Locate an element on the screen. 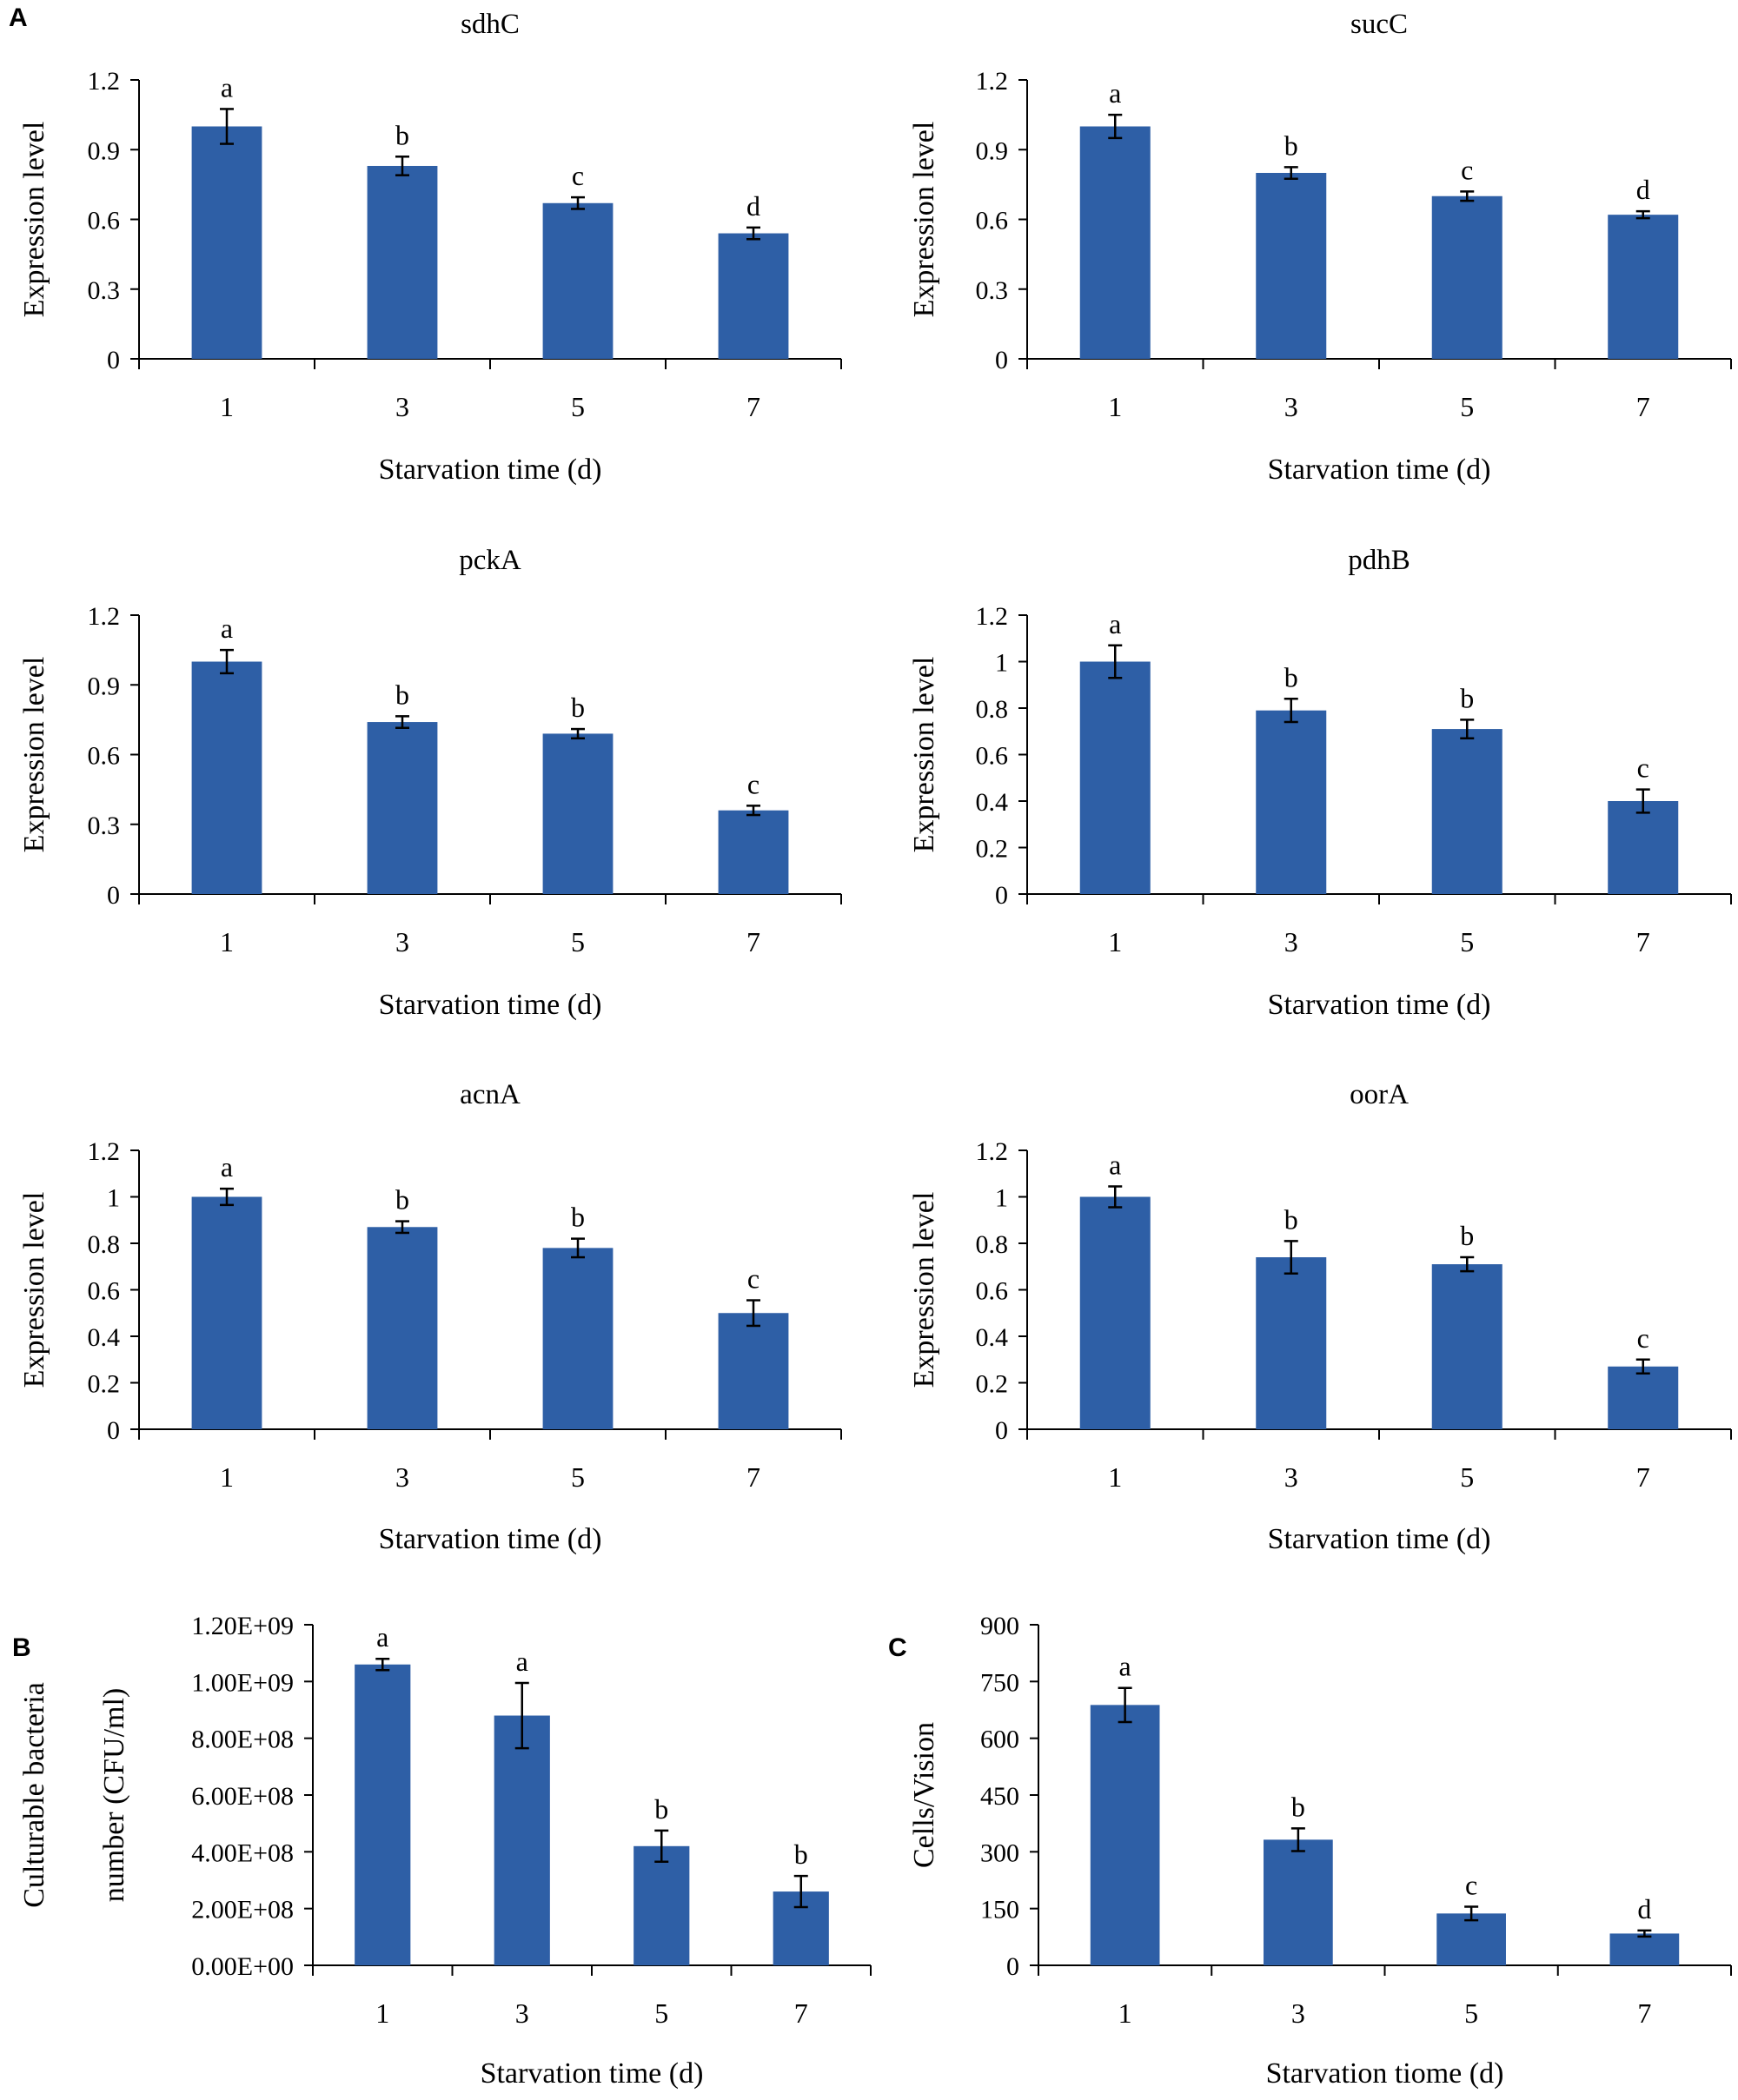 The image size is (1738, 2100). y-tick-label: 0.4 is located at coordinates (992, 802).